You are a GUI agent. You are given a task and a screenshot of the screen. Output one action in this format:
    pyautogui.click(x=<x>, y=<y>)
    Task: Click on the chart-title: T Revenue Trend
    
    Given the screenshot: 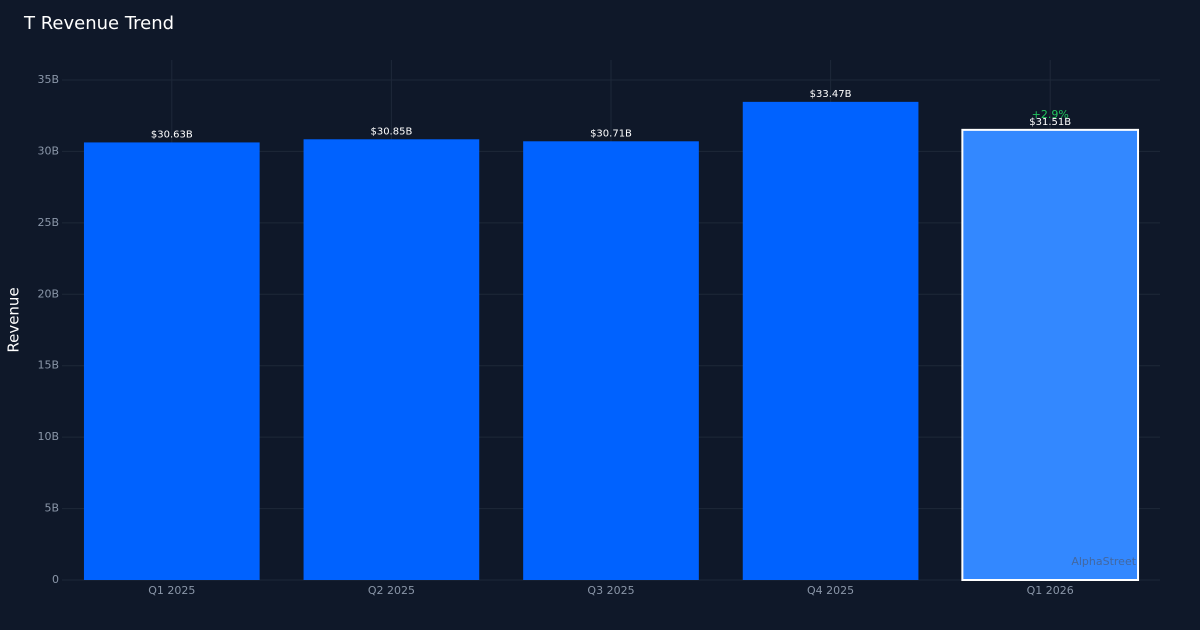 What is the action you would take?
    pyautogui.click(x=98, y=23)
    